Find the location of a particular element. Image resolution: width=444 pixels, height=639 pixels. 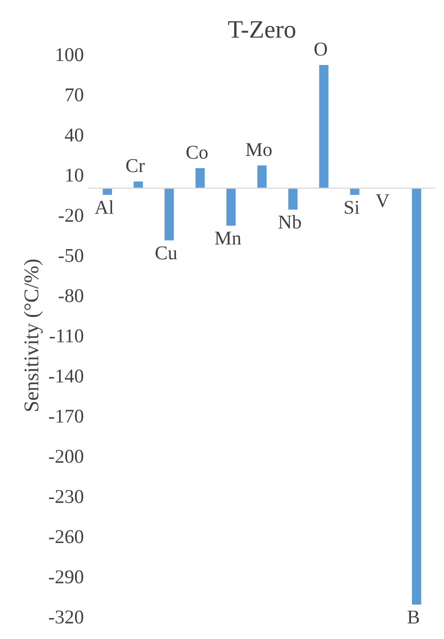

y-tick-label: -230 is located at coordinates (66, 497).